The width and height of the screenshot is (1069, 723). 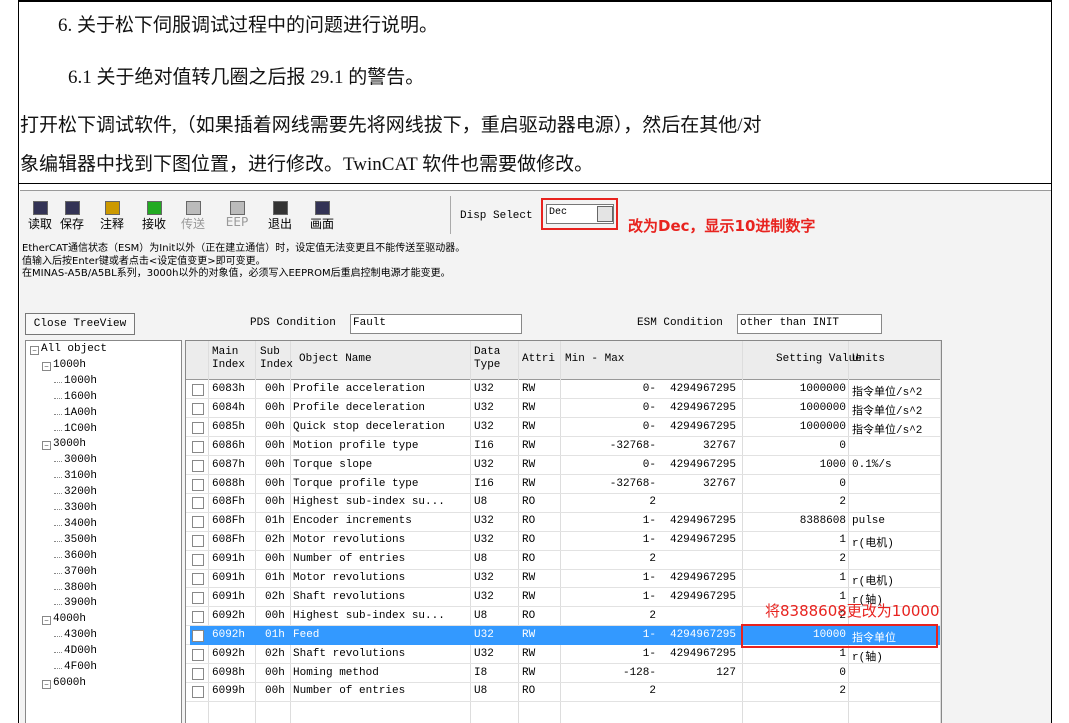 What do you see at coordinates (70, 682) in the screenshot?
I see `tree-item: 6000h` at bounding box center [70, 682].